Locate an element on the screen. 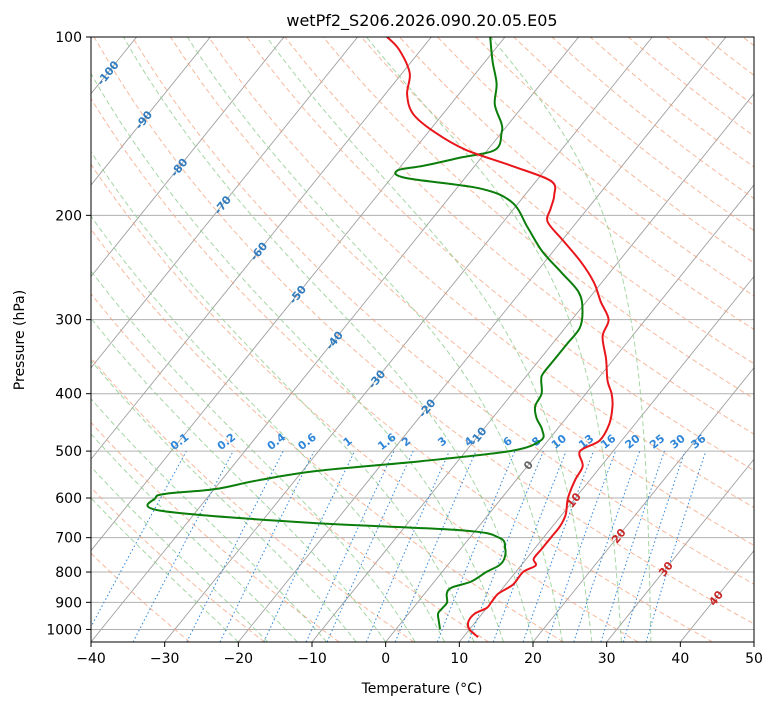 The image size is (775, 708). y-tick-label: 400 is located at coordinates (68, 395).